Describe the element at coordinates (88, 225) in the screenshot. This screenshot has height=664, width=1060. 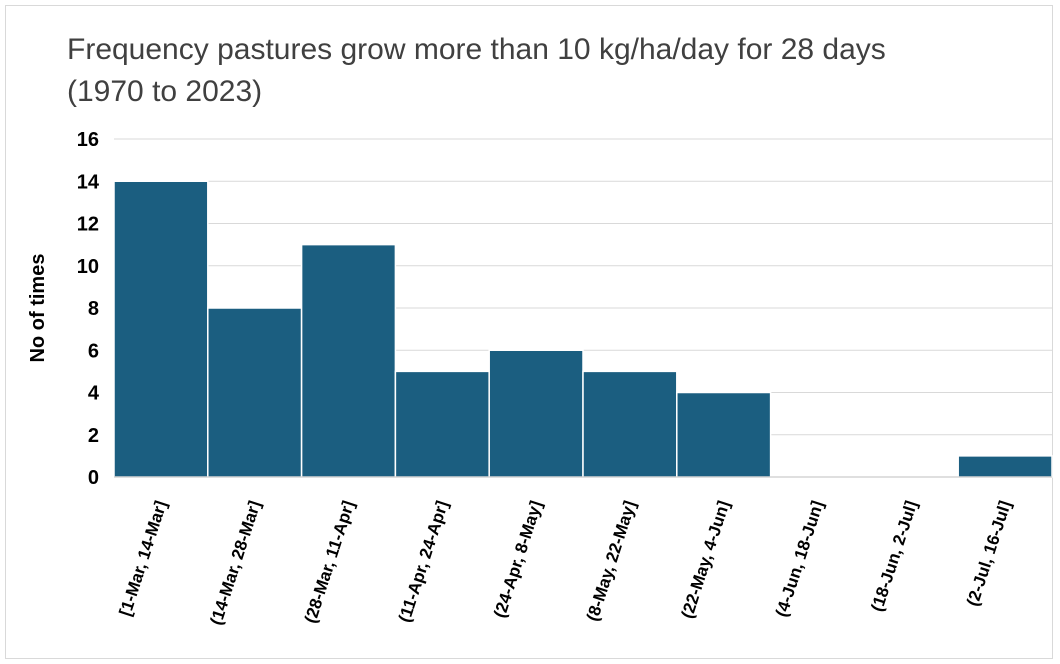
I see `y-tick-label: 12` at that location.